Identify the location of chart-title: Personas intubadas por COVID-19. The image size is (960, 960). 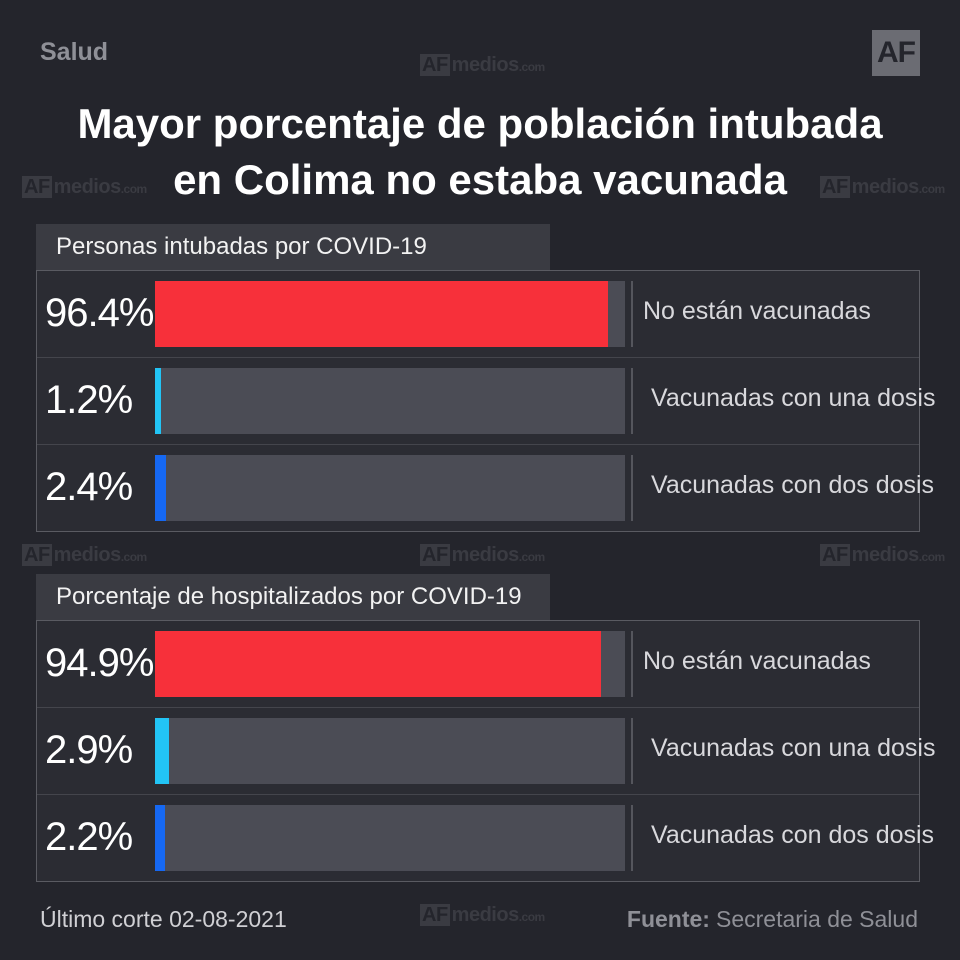
(293, 247).